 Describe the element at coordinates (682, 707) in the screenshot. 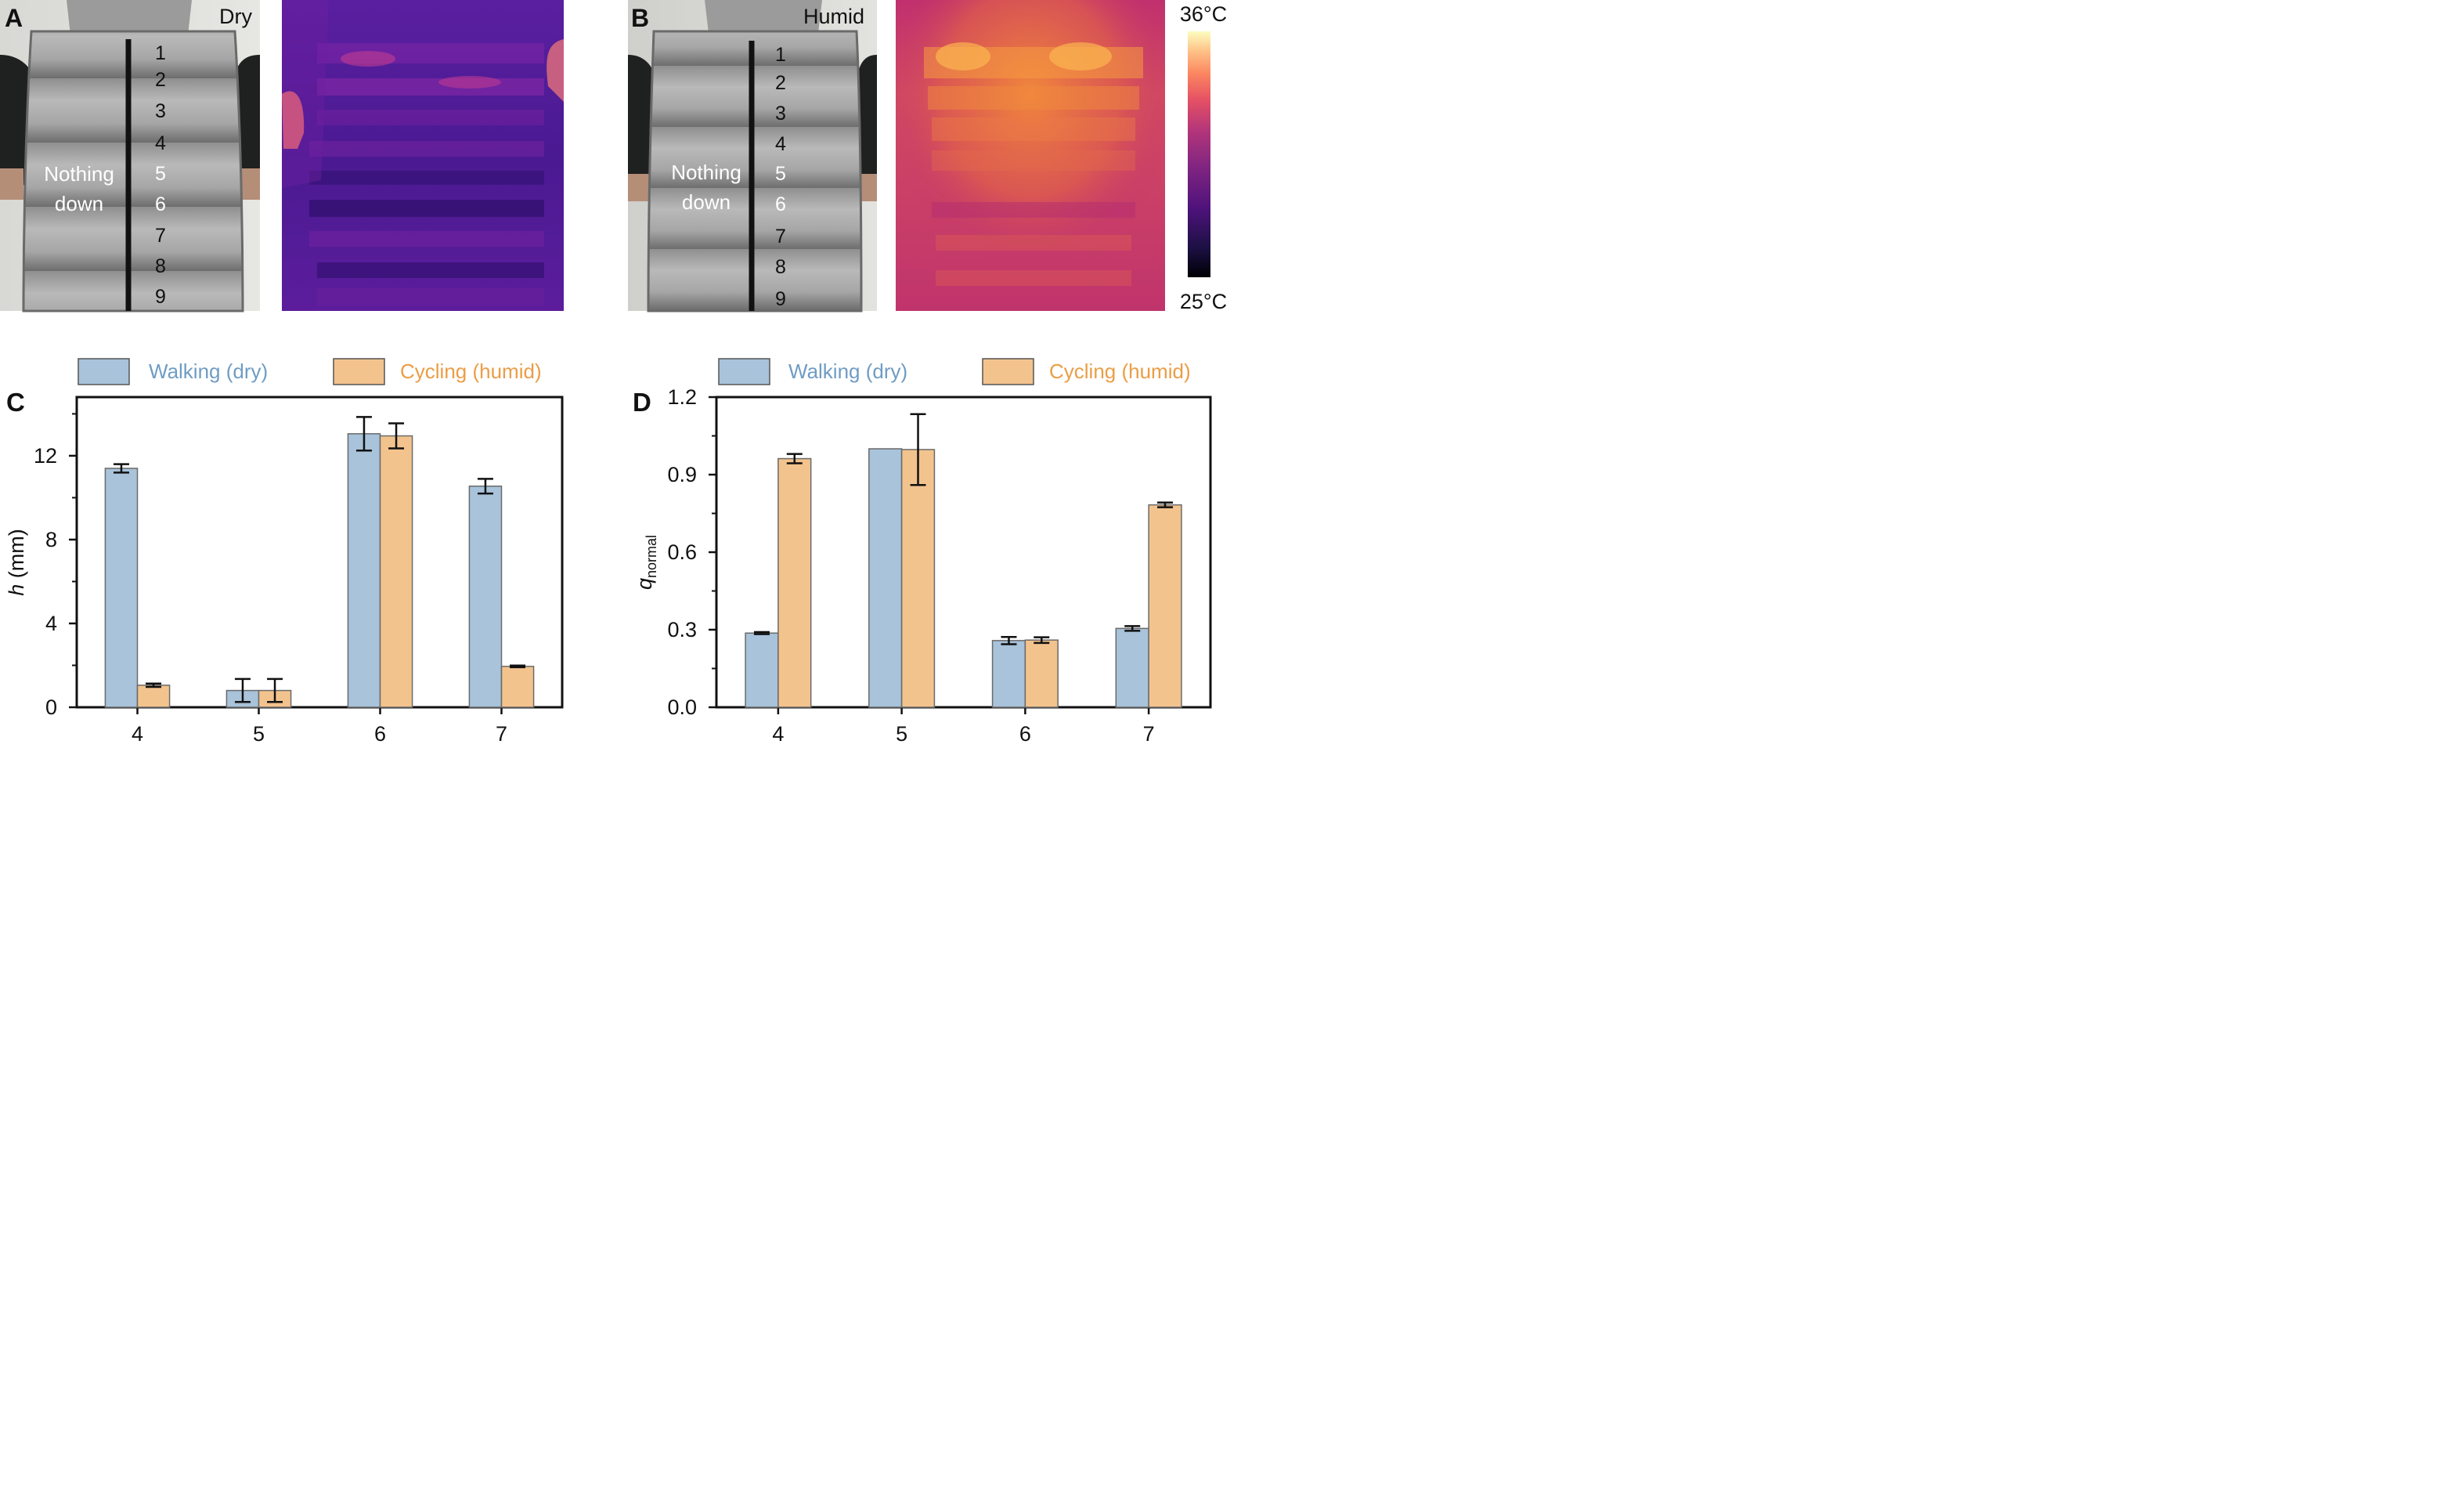

I see `panel-d-ytick-label: 0.0` at that location.